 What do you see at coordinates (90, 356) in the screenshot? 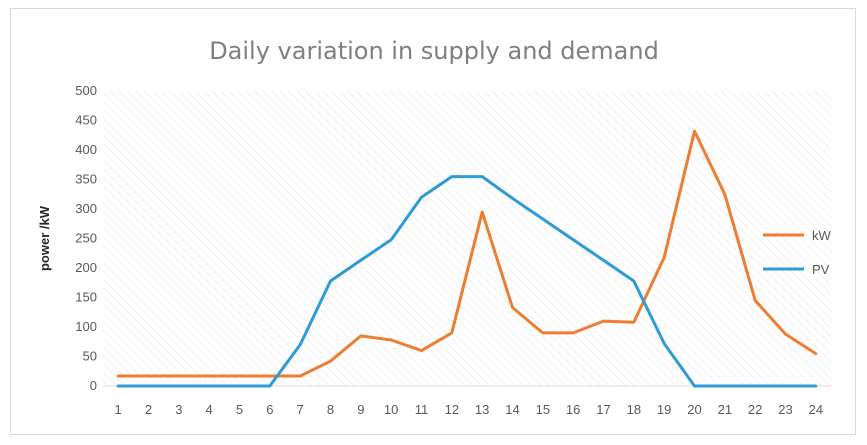
I see `y-tick-label: 50` at bounding box center [90, 356].